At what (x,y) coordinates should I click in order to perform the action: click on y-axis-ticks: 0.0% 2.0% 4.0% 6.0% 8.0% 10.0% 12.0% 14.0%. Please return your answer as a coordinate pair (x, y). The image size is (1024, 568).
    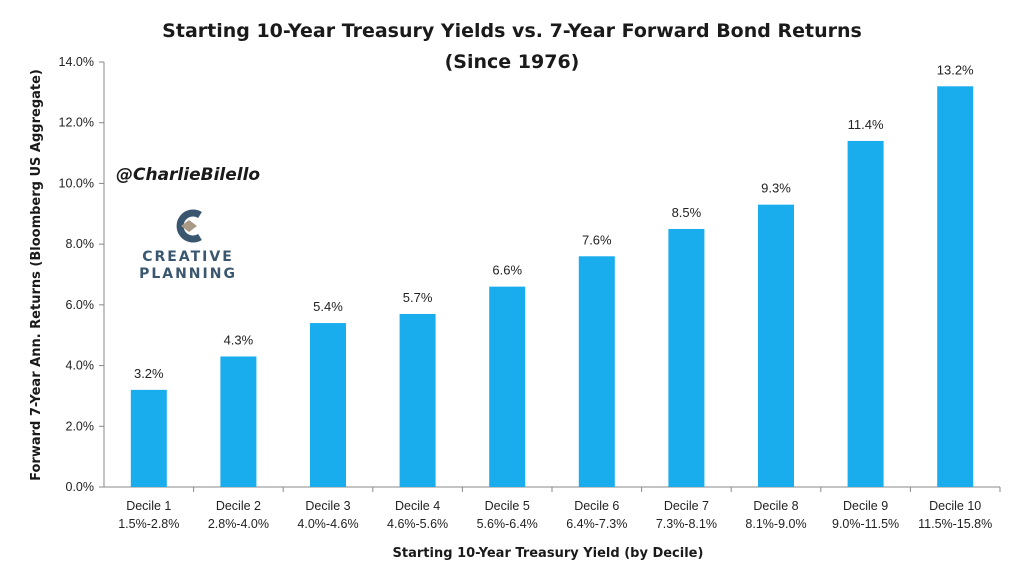
    Looking at the image, I should click on (81, 274).